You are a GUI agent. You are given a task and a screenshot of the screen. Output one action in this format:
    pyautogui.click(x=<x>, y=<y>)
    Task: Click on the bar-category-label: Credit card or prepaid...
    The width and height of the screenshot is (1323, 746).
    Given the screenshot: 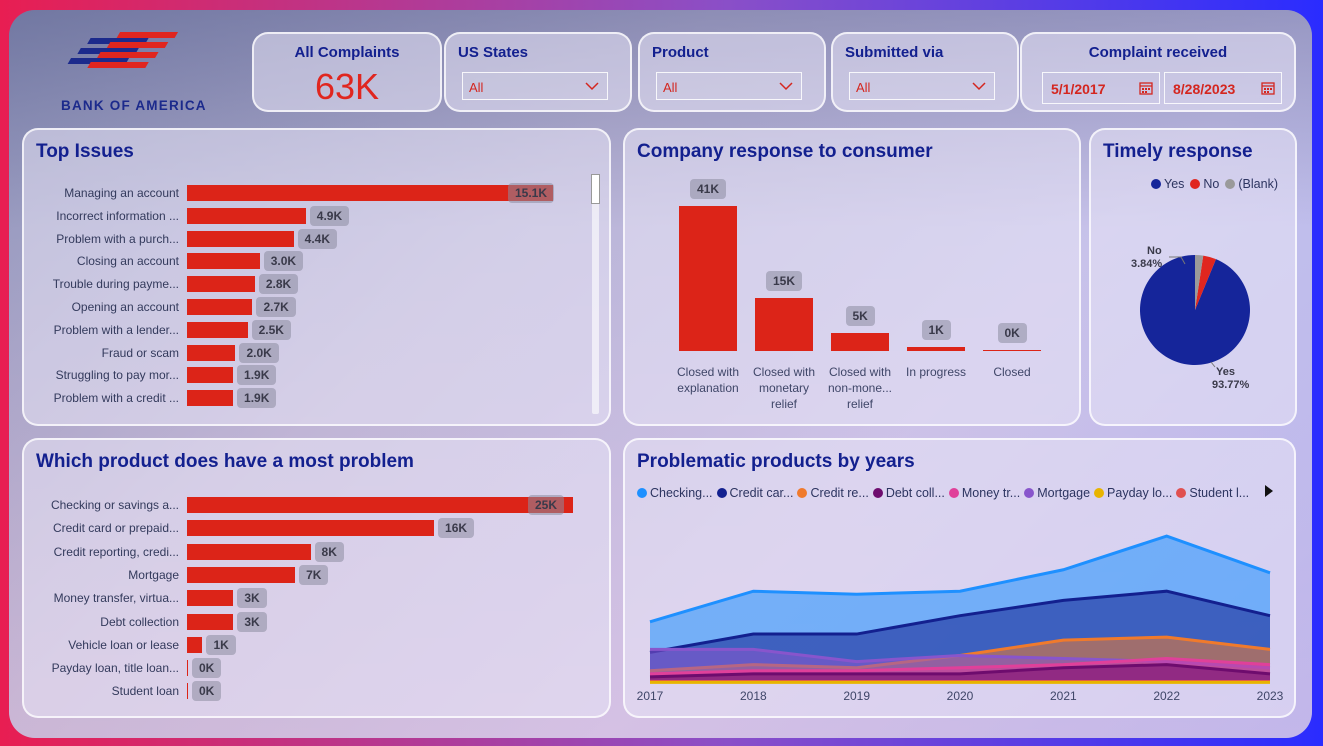 What is the action you would take?
    pyautogui.click(x=115, y=528)
    